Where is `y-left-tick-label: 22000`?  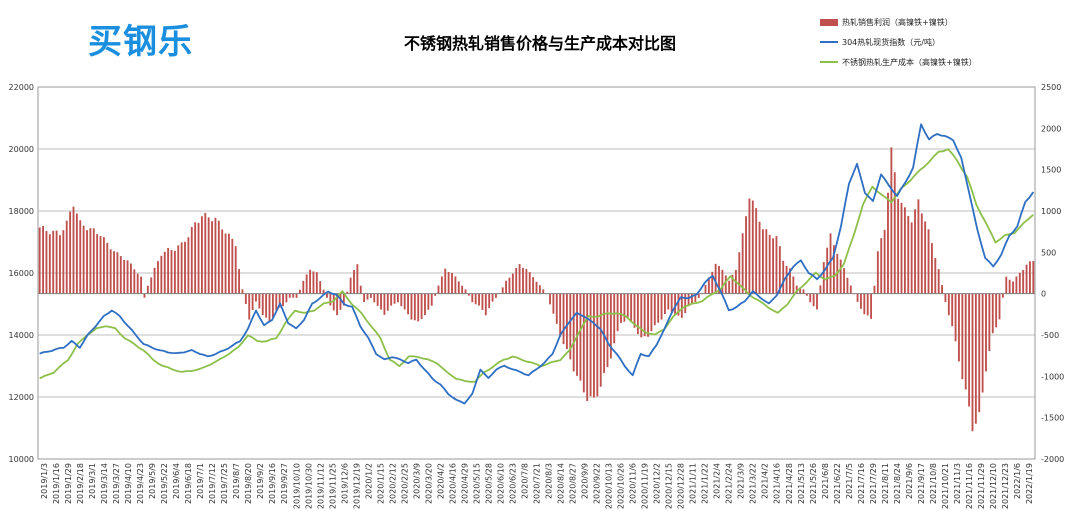 y-left-tick-label: 22000 is located at coordinates (21, 87).